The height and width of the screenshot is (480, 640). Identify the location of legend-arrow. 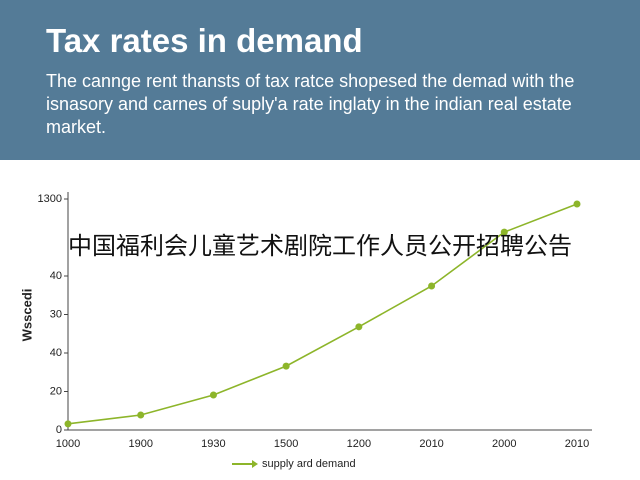
(255, 464).